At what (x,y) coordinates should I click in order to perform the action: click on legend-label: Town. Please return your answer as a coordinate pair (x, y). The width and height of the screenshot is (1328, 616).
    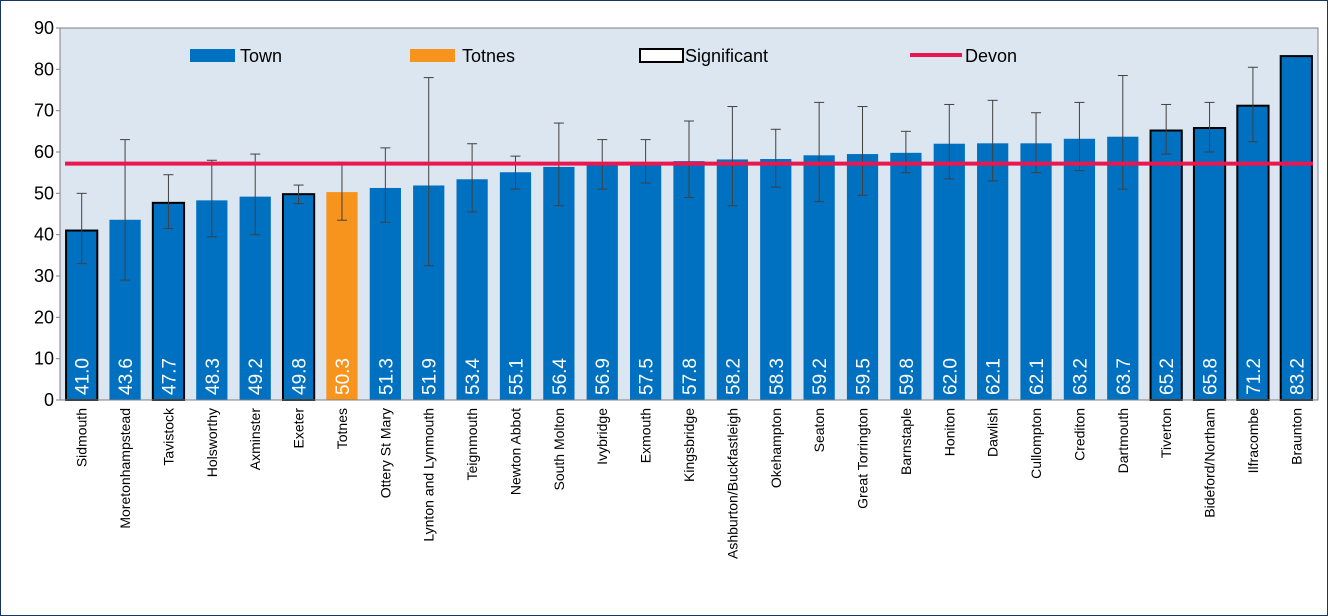
    Looking at the image, I should click on (261, 56).